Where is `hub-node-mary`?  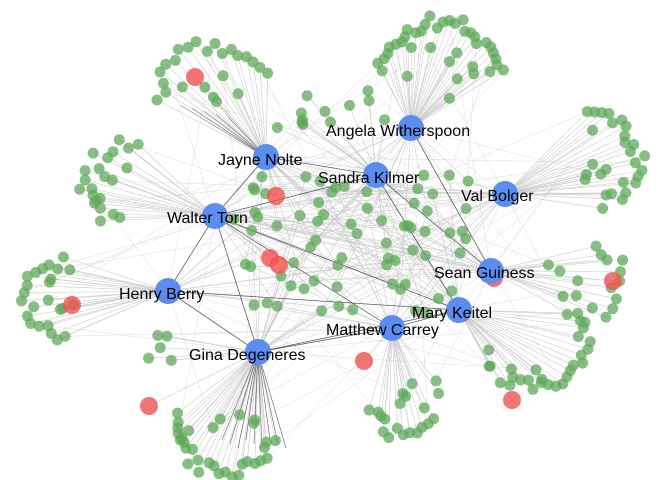
hub-node-mary is located at coordinates (459, 310).